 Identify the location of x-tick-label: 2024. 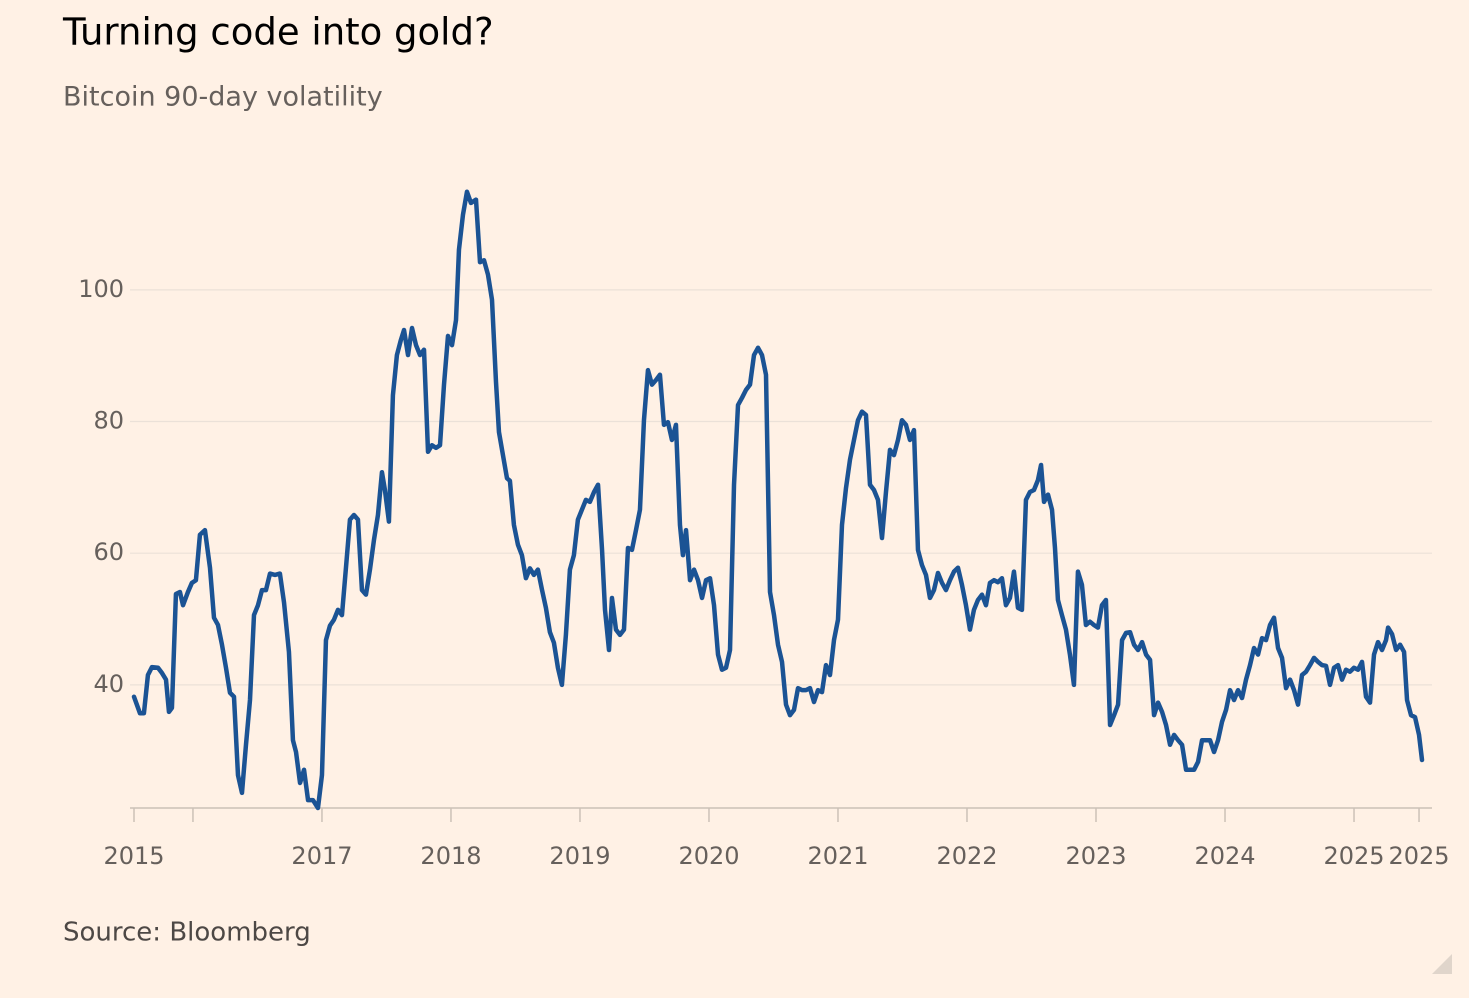
(1224, 856).